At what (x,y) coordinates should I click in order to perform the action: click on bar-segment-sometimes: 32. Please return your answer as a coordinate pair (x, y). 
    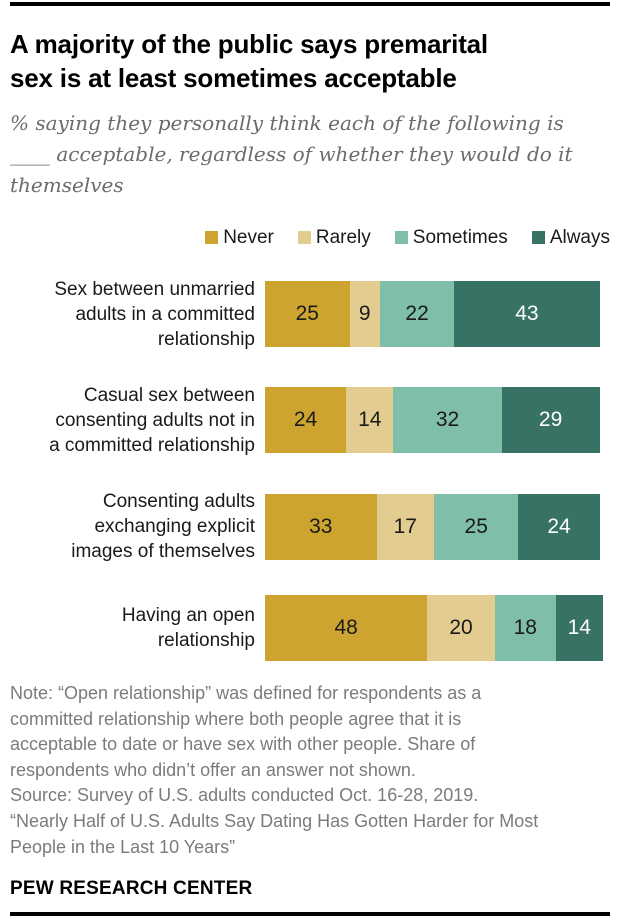
    Looking at the image, I should click on (447, 420).